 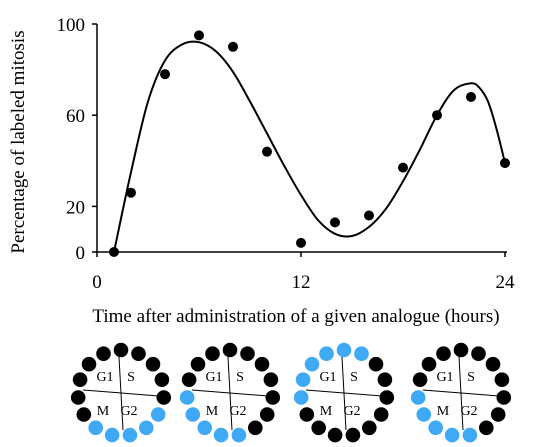 I want to click on y-tick-label: 100, so click(x=71, y=25).